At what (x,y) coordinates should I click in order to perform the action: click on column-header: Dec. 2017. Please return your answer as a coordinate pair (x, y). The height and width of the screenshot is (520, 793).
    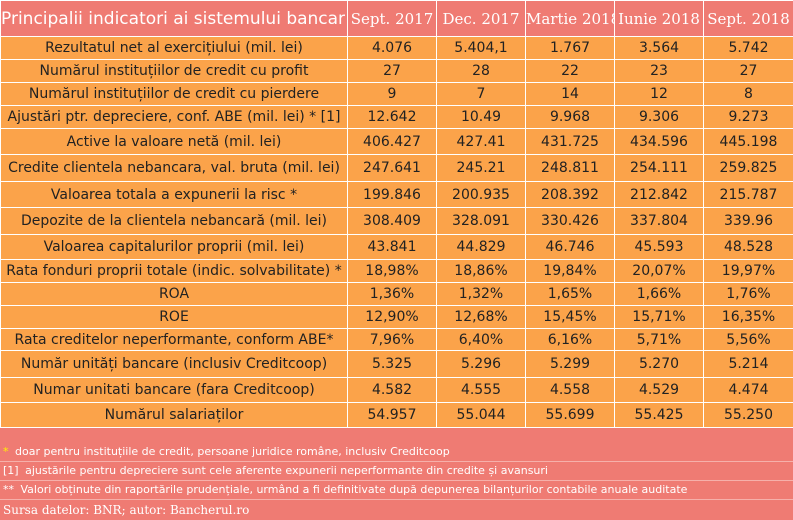
    Looking at the image, I should click on (481, 18).